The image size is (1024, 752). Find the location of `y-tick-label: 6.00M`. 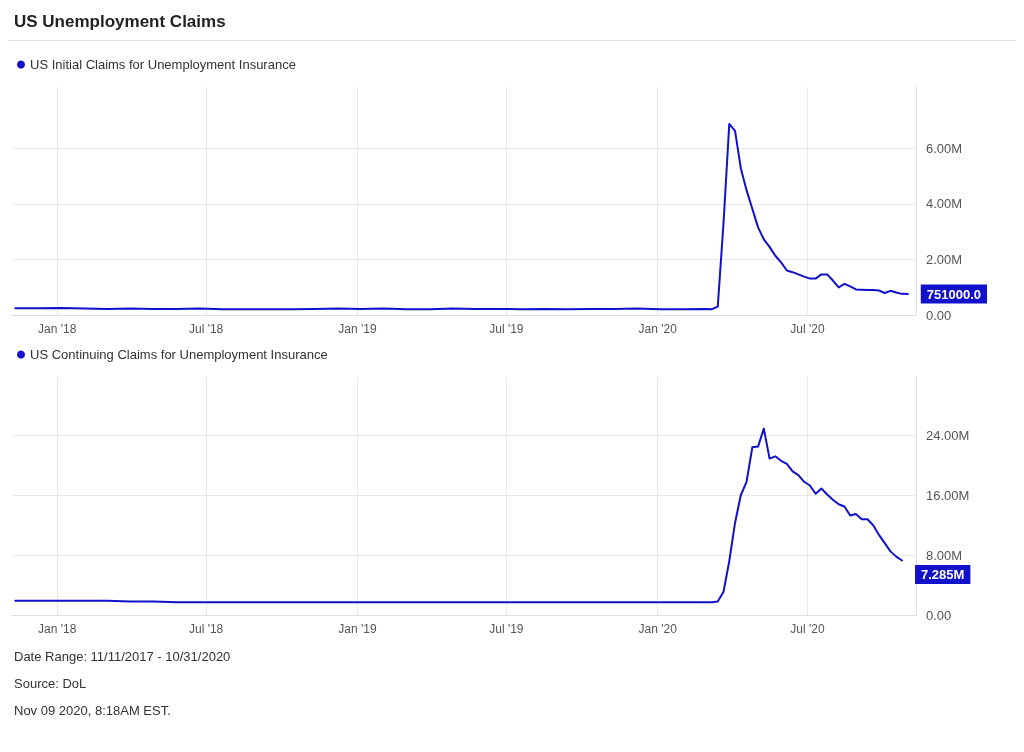

y-tick-label: 6.00M is located at coordinates (944, 148).